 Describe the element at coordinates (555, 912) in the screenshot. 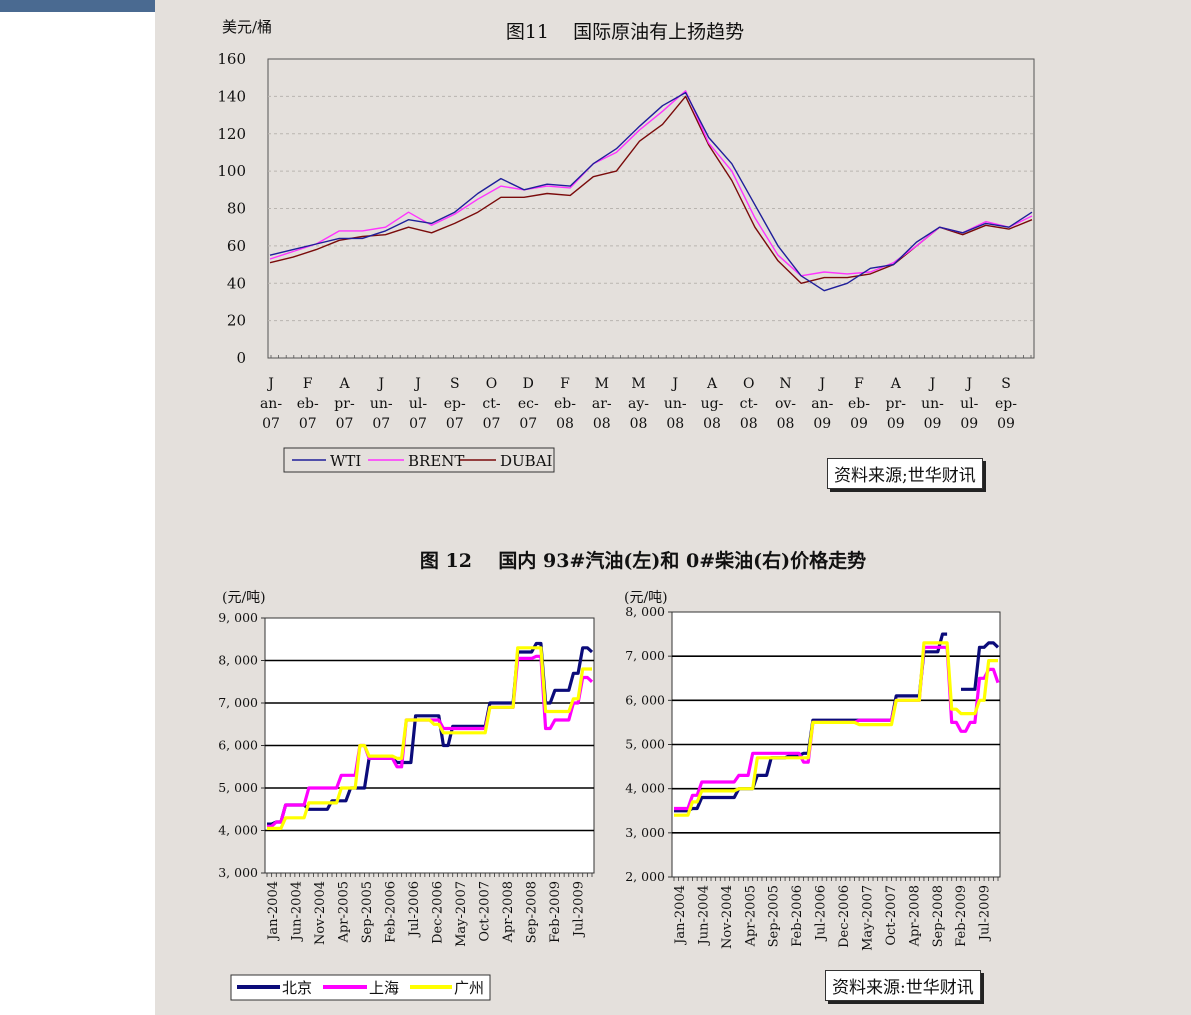

I see `fig12-gasoline-x-tick-label: Feb-2009` at that location.